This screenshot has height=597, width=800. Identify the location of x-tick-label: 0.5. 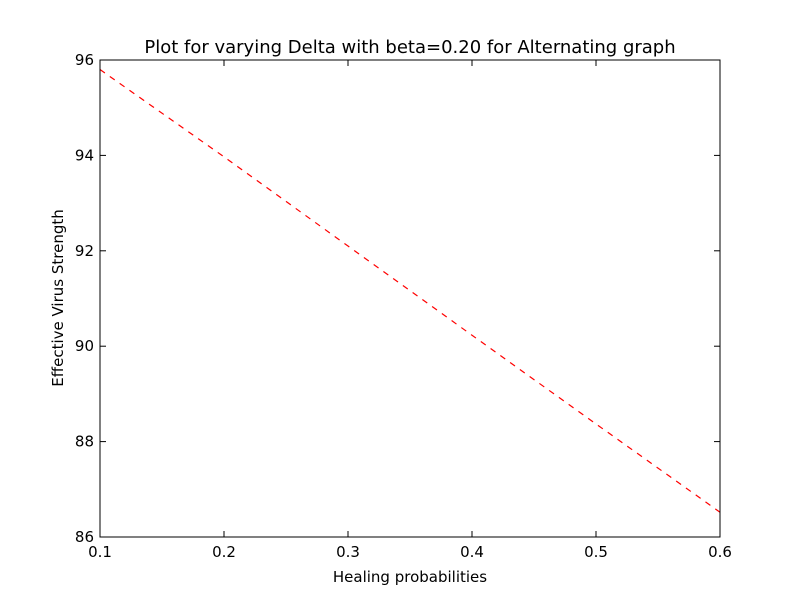
(596, 552).